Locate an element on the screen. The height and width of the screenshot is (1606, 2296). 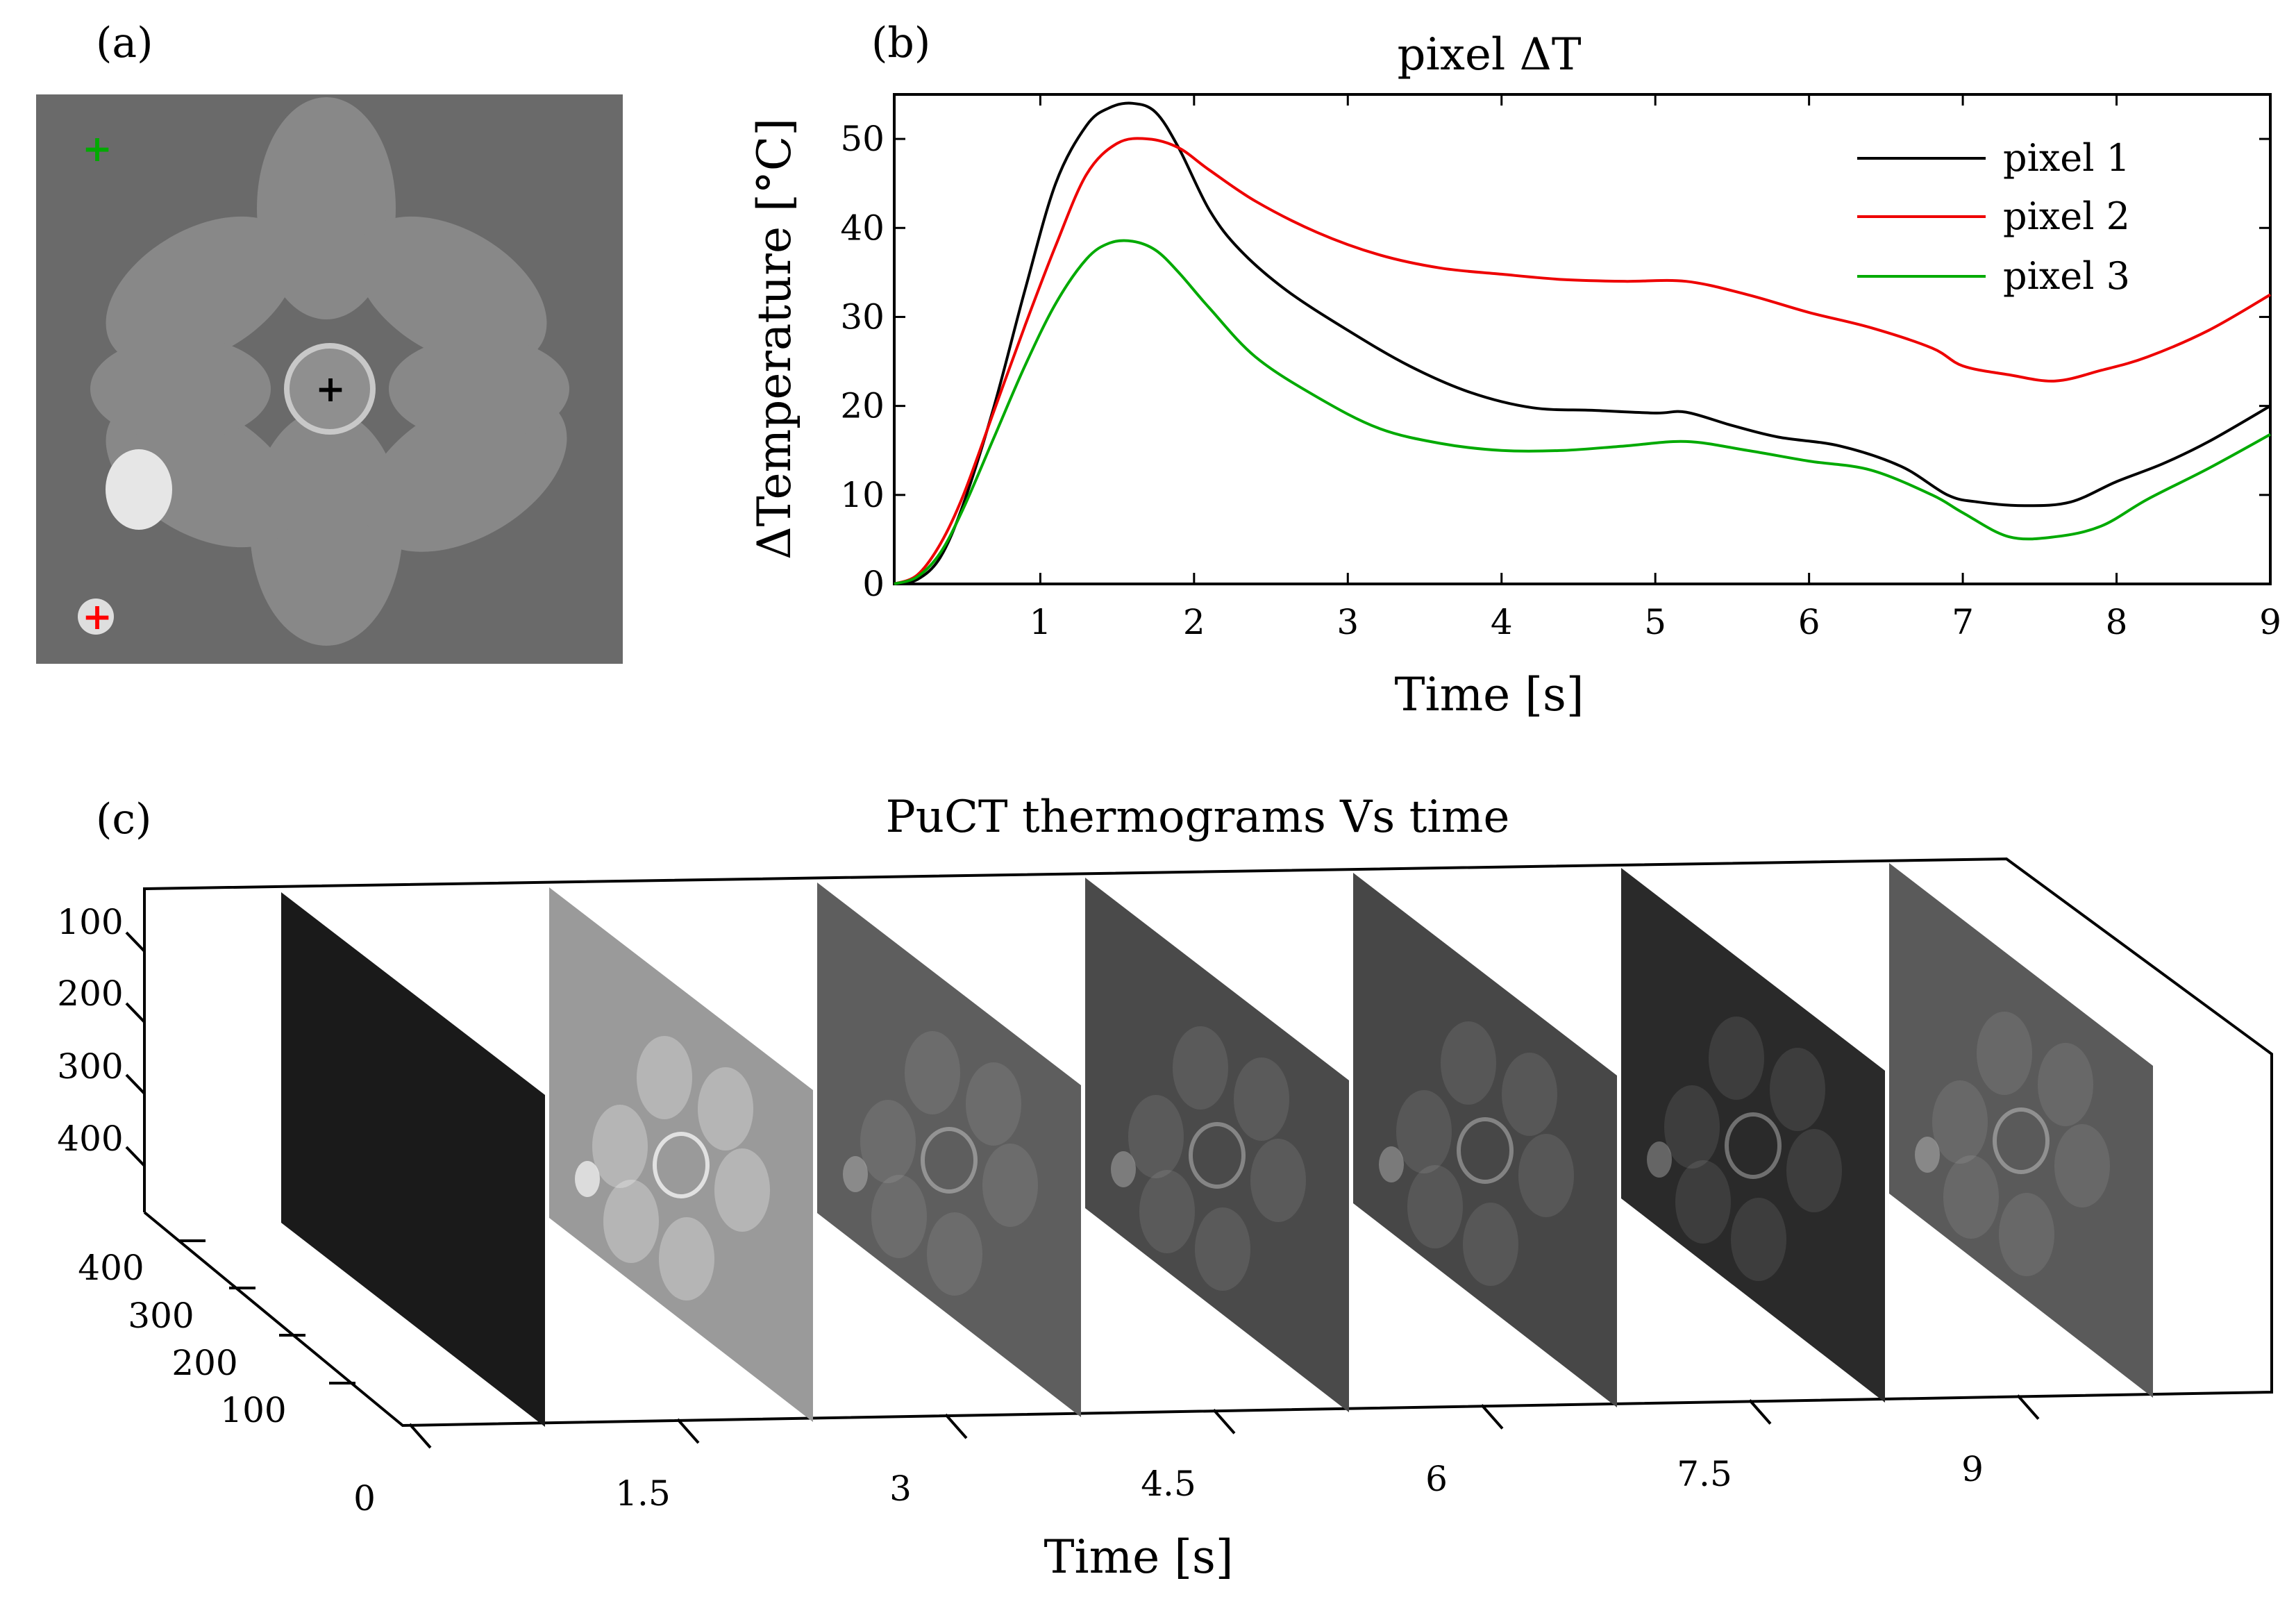
legend-label-pixel-2: pixel 2 is located at coordinates (2066, 216).